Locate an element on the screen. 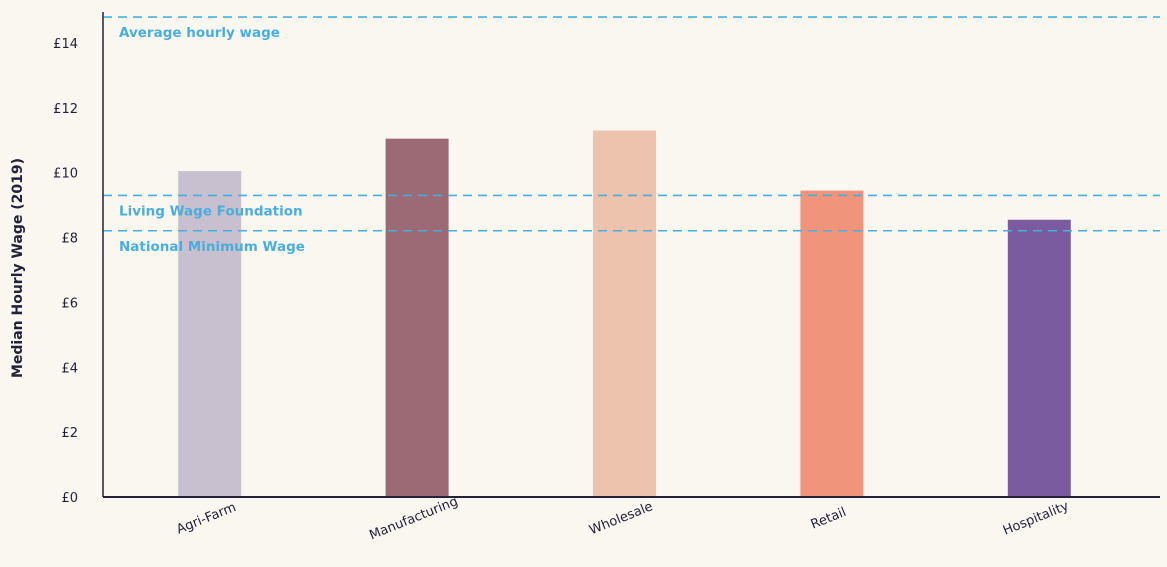  y-tick-label: £14 is located at coordinates (65, 44).